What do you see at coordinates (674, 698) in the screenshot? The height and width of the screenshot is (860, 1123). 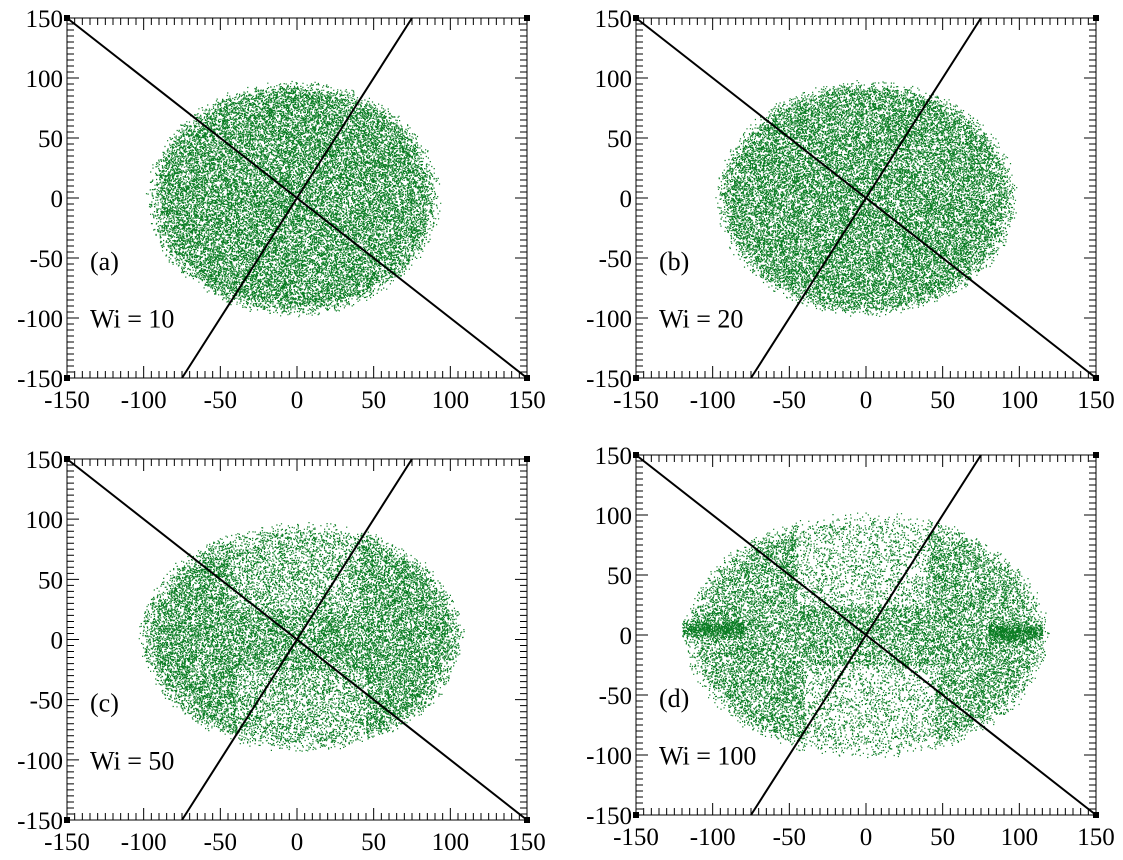 I see `panel-label: (d)` at bounding box center [674, 698].